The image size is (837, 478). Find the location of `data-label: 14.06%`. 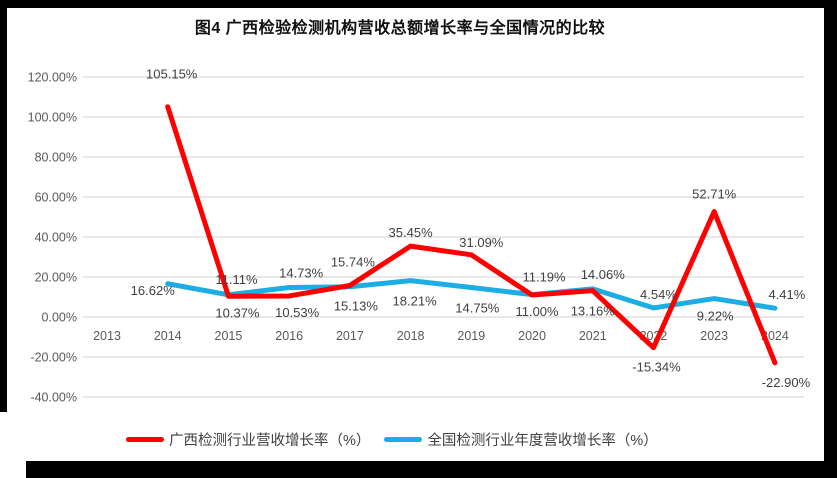

data-label: 14.06% is located at coordinates (603, 274).